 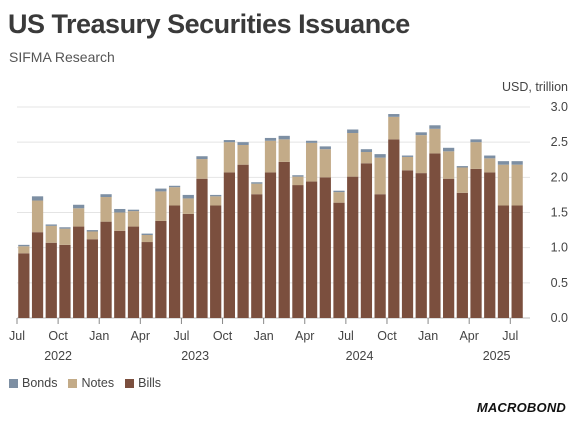 What do you see at coordinates (559, 283) in the screenshot?
I see `y-tick-label-0.5: 0.5` at bounding box center [559, 283].